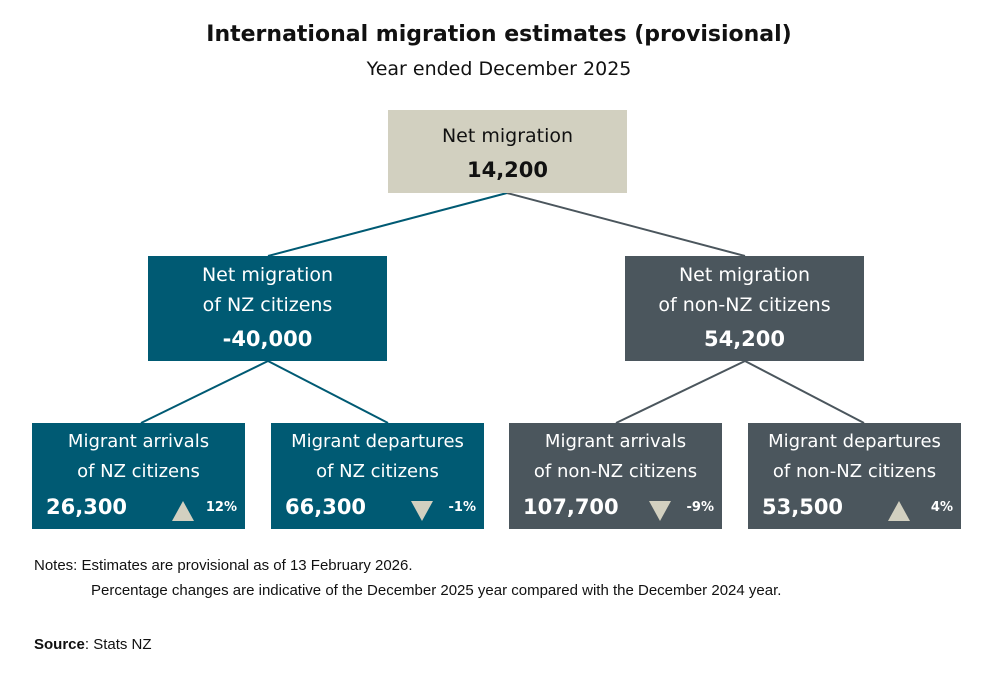  What do you see at coordinates (744, 305) in the screenshot?
I see `non-nz-net-label-line2: of non-NZ citizens` at bounding box center [744, 305].